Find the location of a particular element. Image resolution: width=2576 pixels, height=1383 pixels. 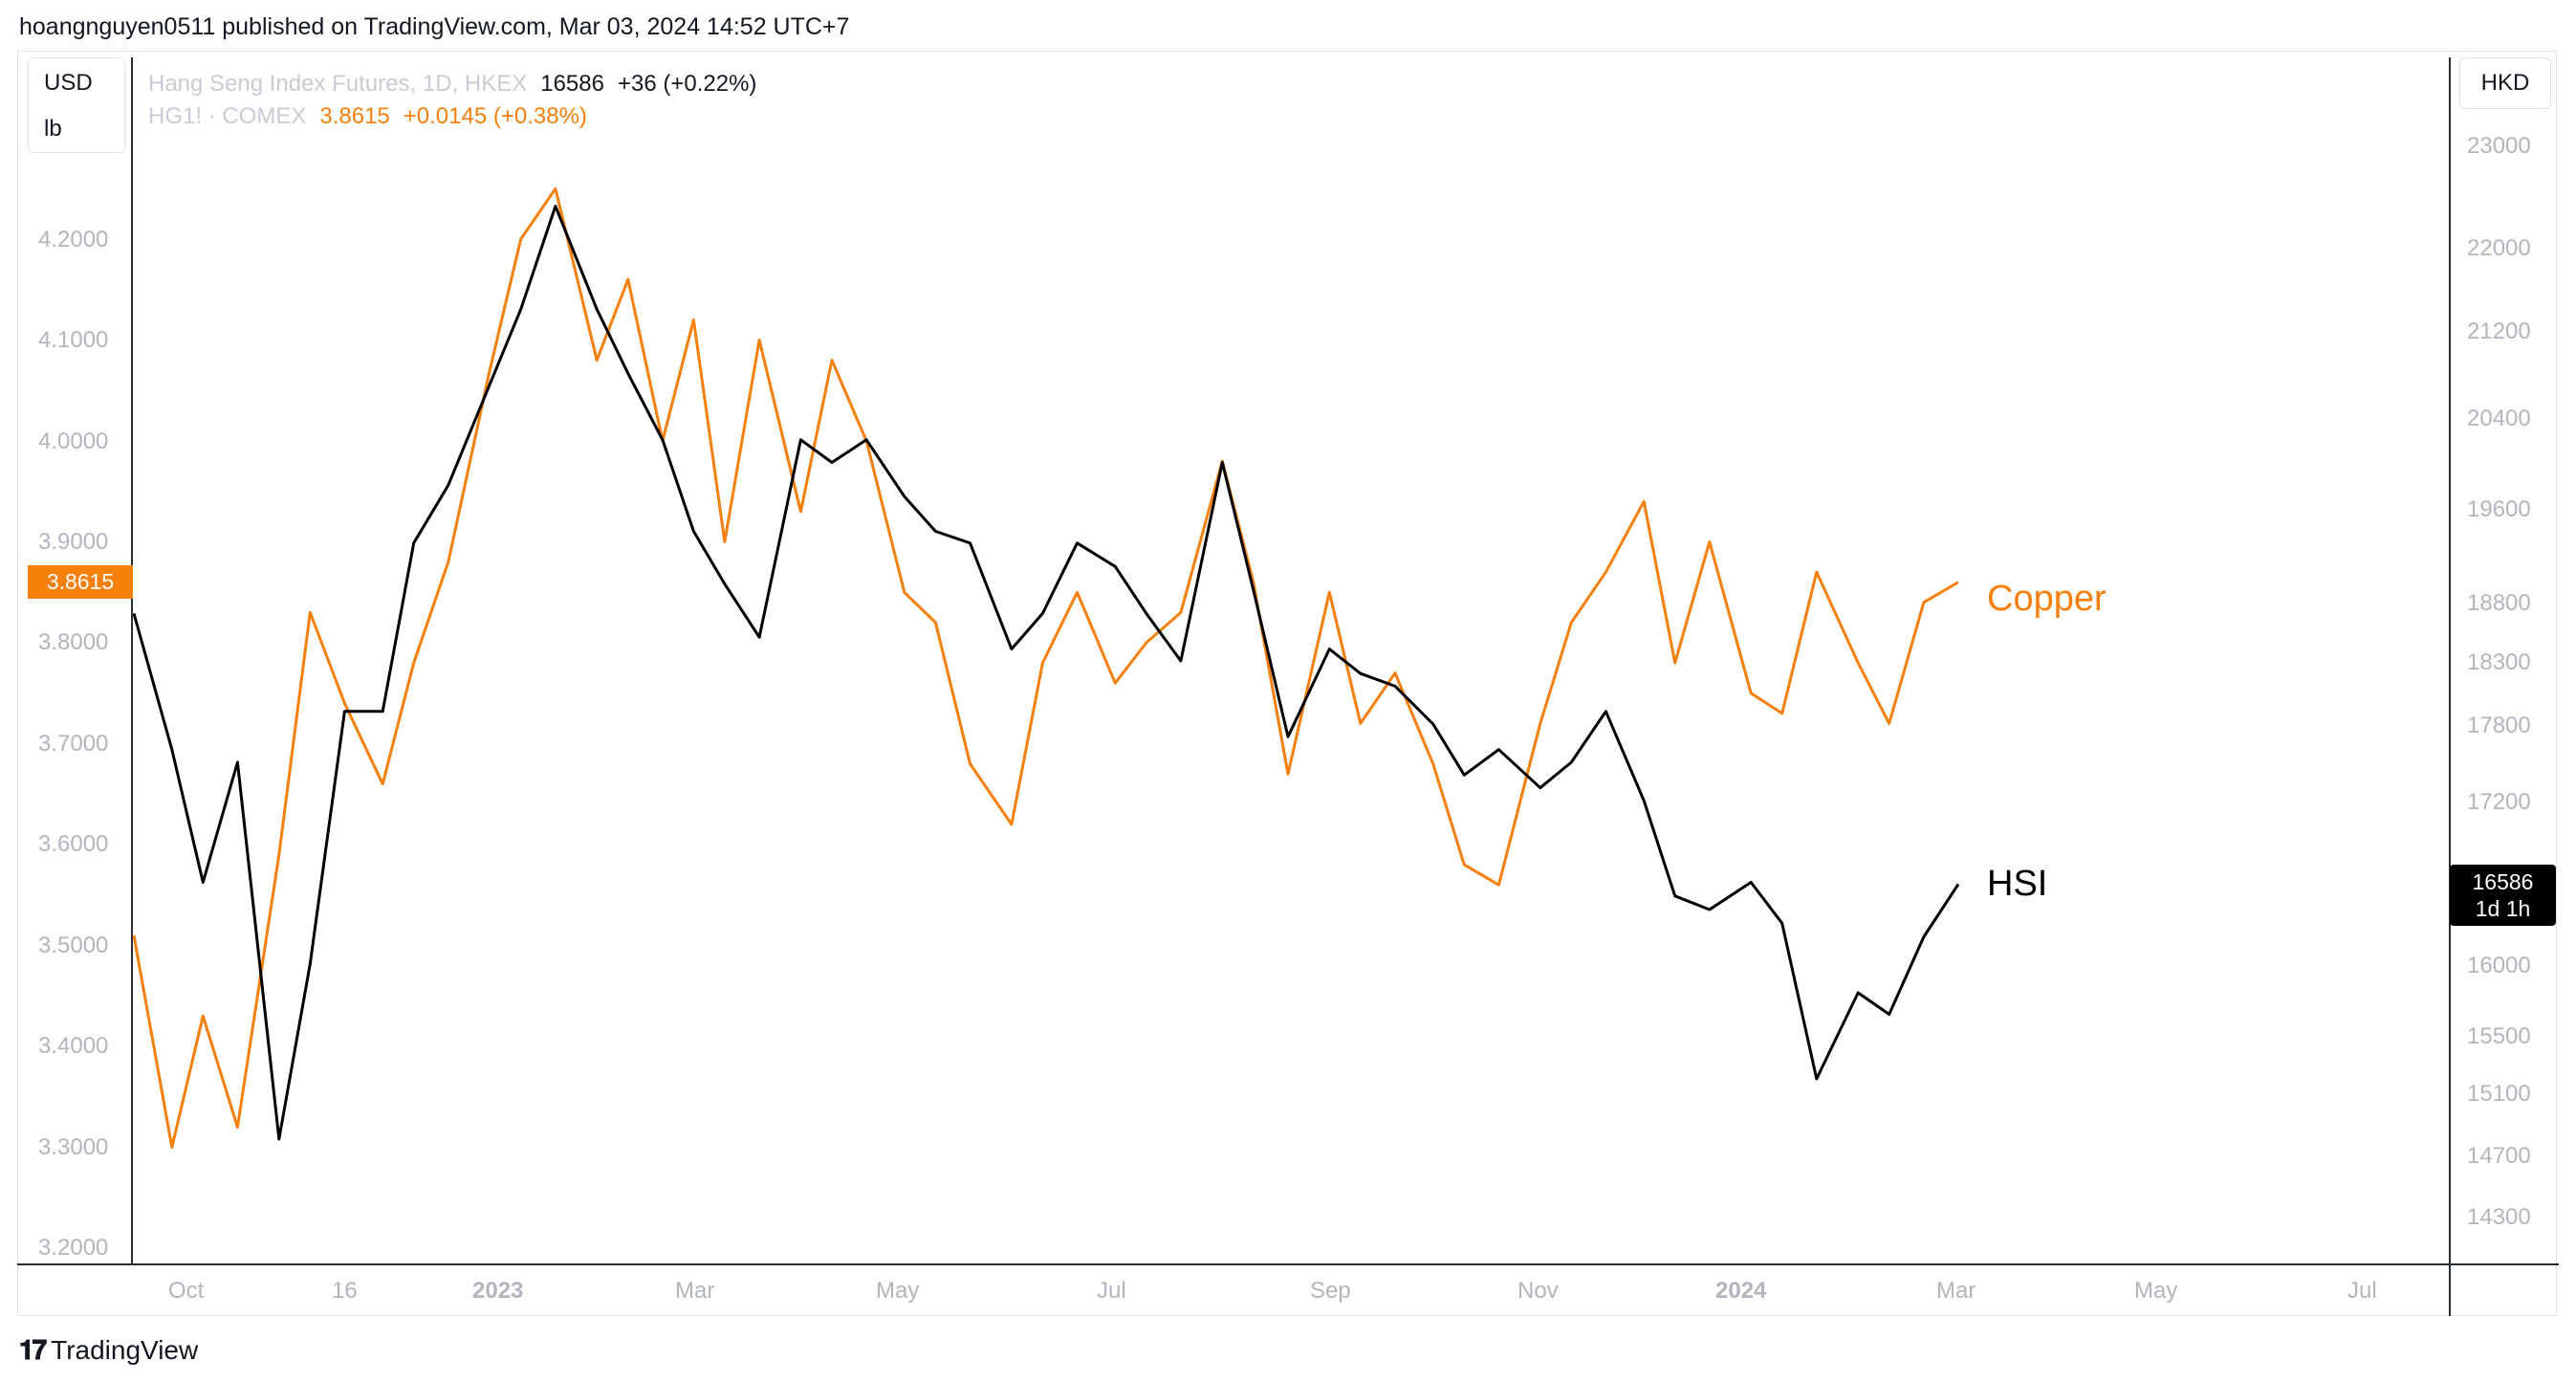

legend-hsi-value: 16586 is located at coordinates (572, 84).